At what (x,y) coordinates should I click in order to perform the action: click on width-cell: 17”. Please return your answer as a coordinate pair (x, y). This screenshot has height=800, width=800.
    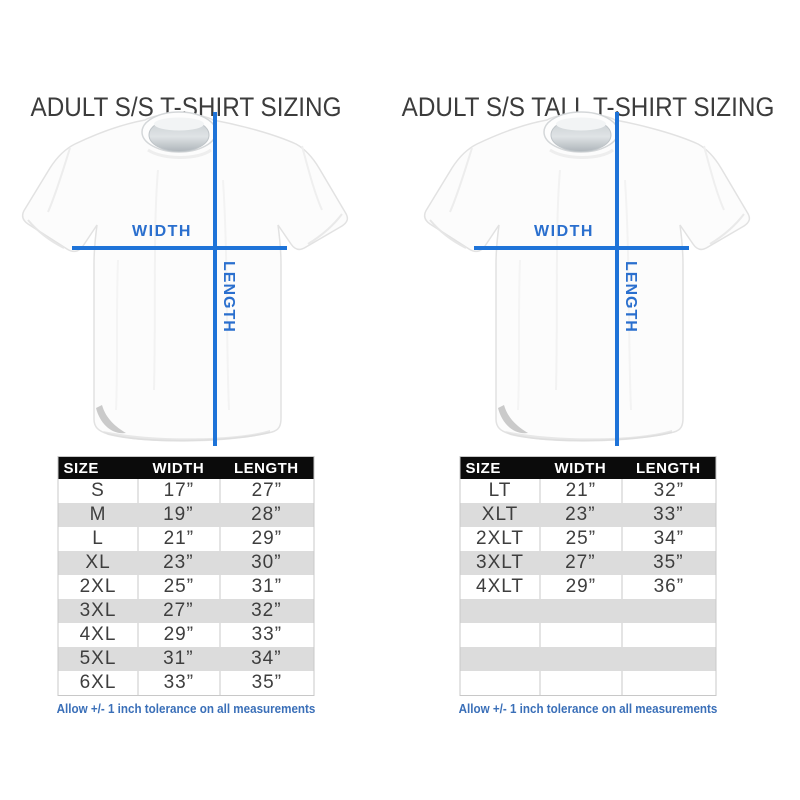
    Looking at the image, I should click on (178, 491).